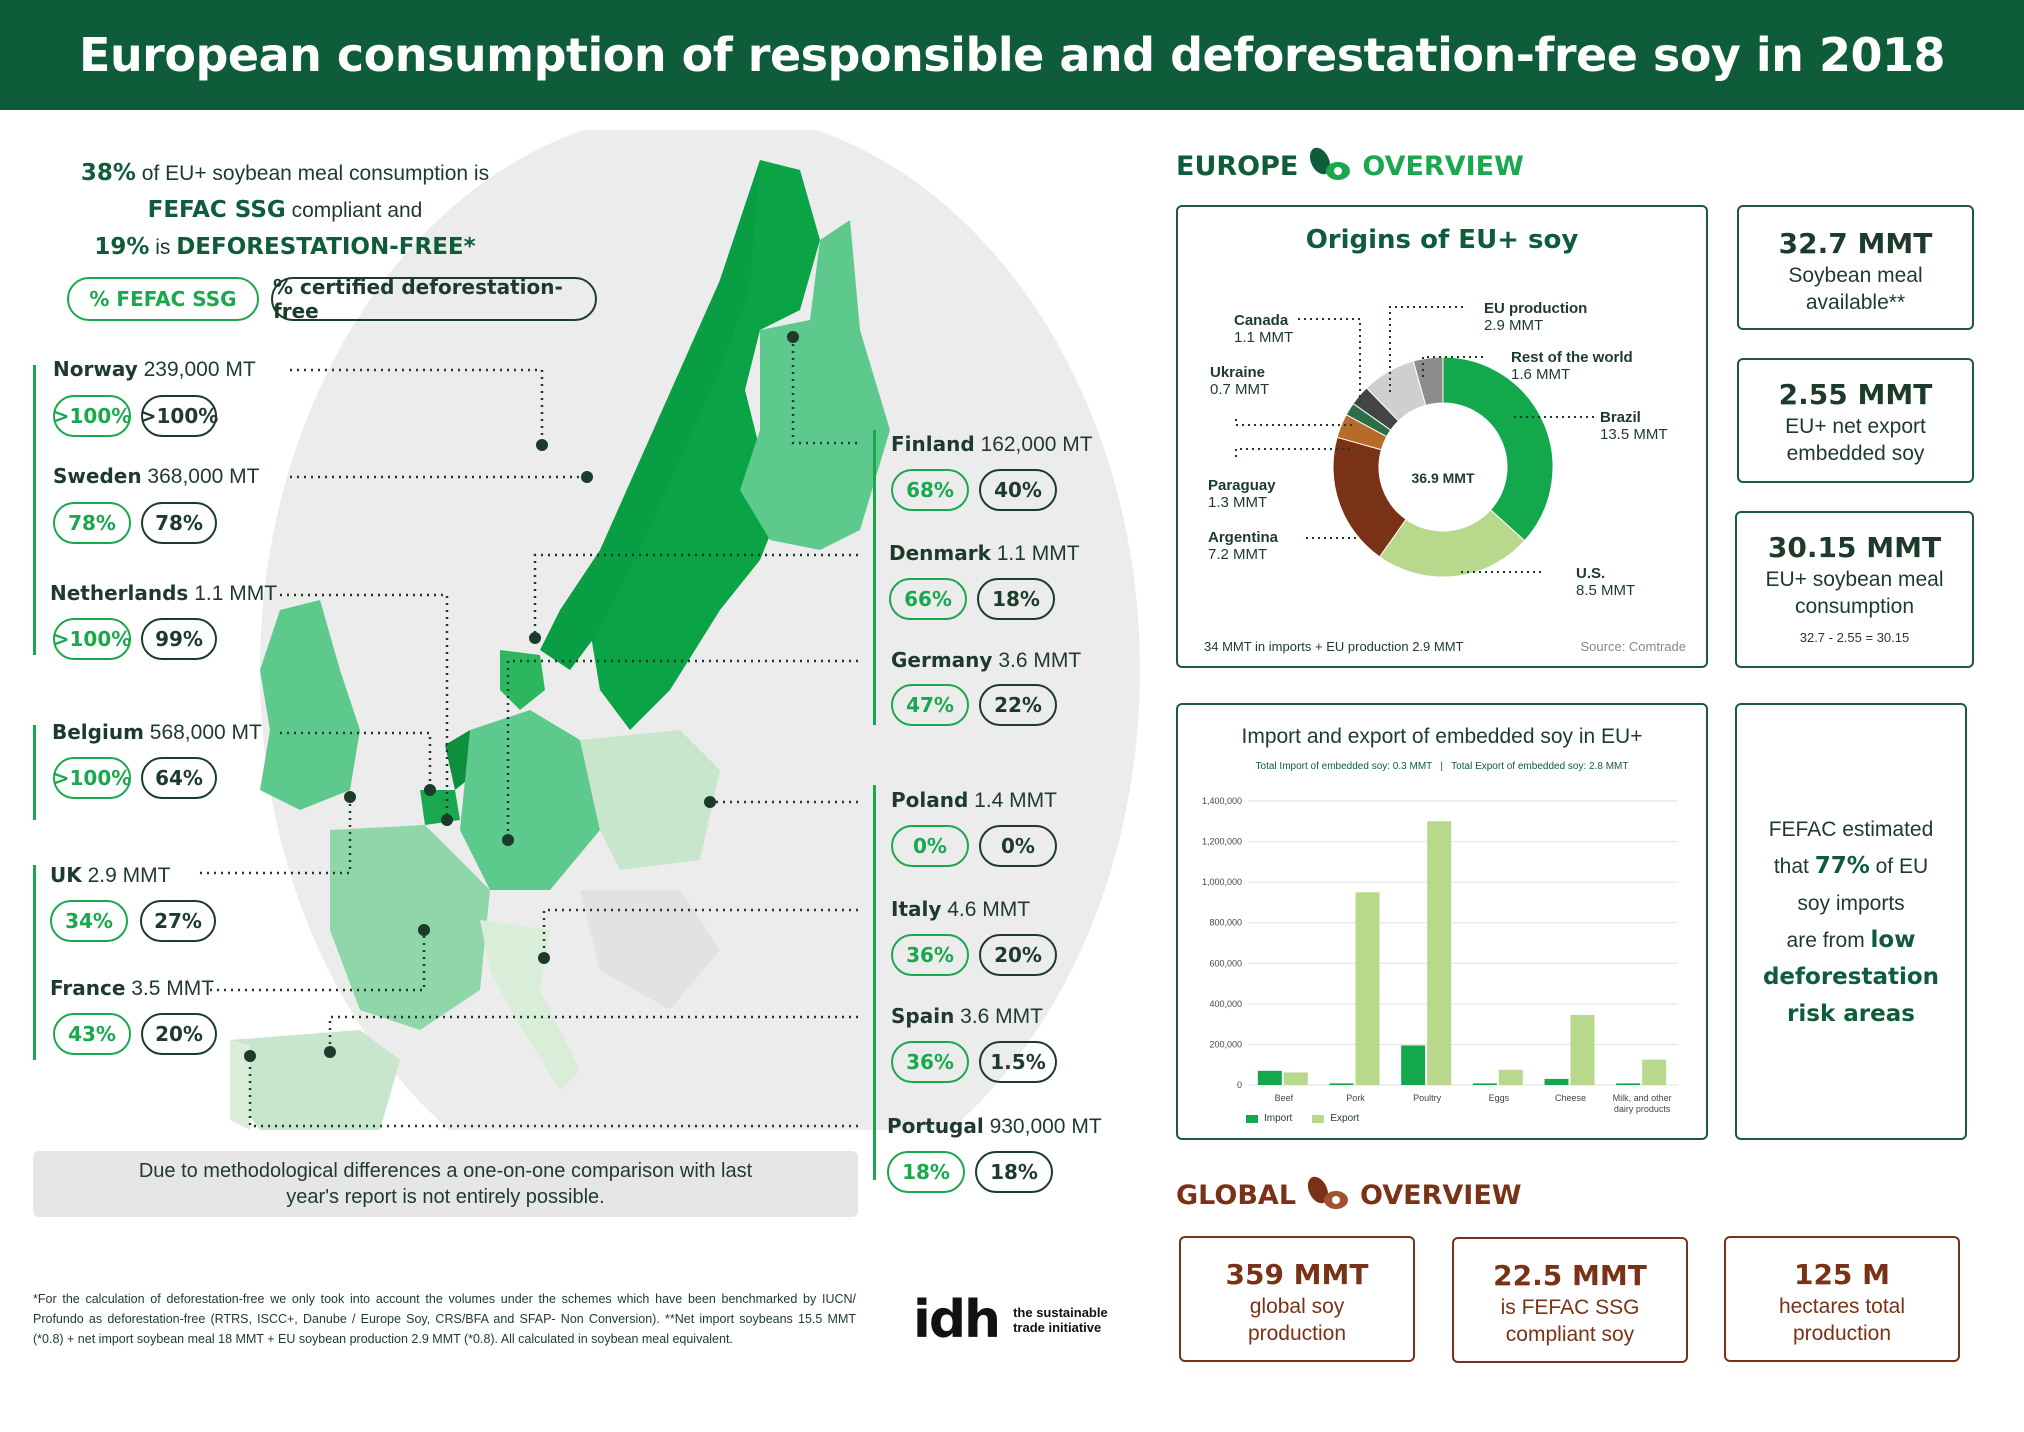 The image size is (2024, 1432). What do you see at coordinates (1015, 800) in the screenshot?
I see `country-poland-volume: 1.4 MMT` at bounding box center [1015, 800].